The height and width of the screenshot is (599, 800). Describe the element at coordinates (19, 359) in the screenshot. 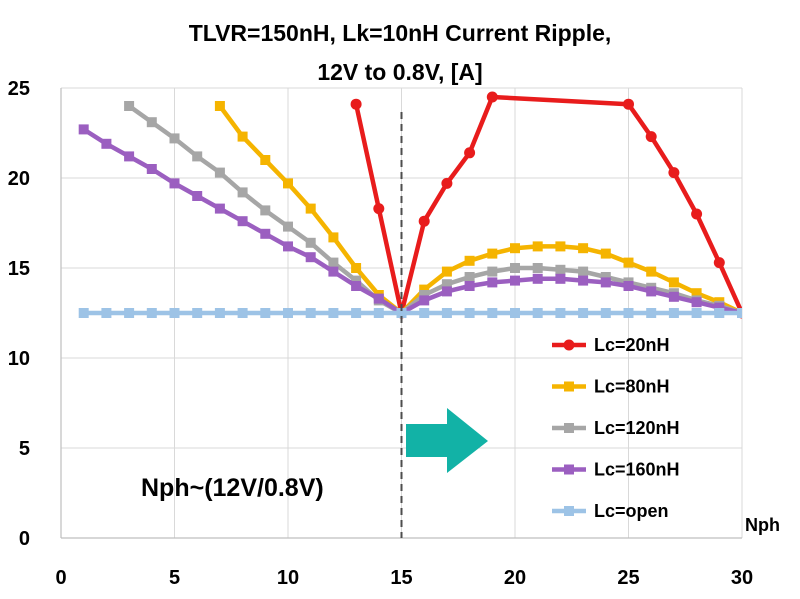

I see `y-tick-label: 10` at that location.